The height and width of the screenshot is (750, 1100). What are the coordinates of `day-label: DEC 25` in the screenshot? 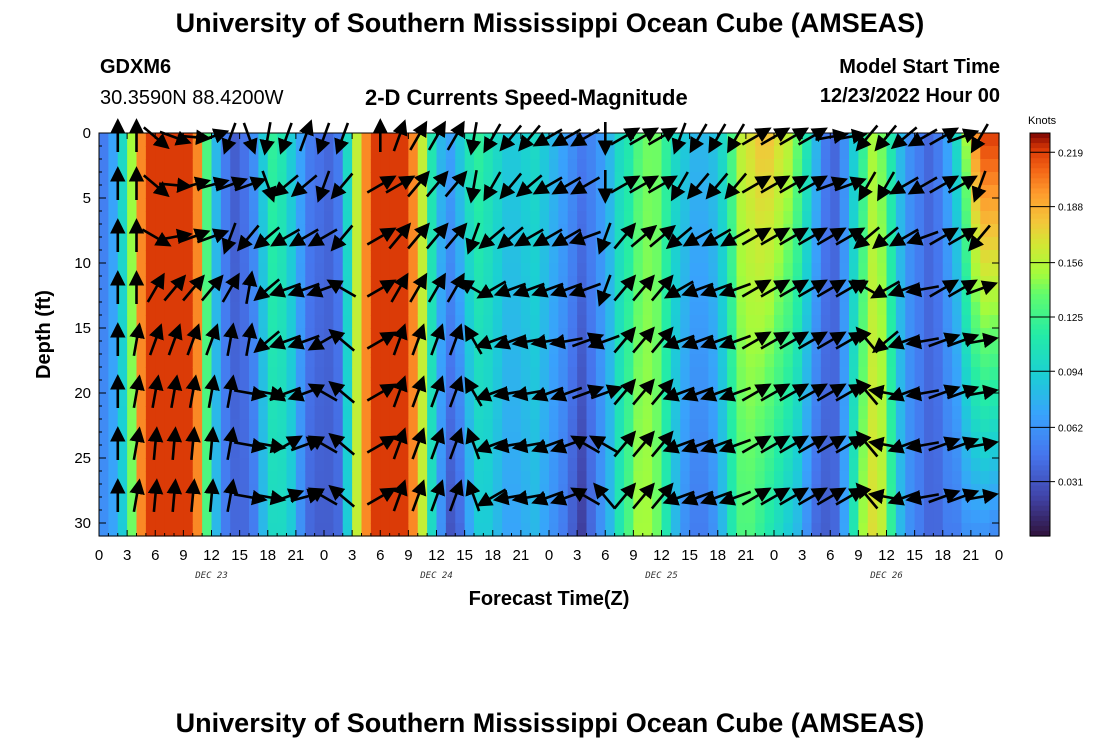 It's located at (661, 576).